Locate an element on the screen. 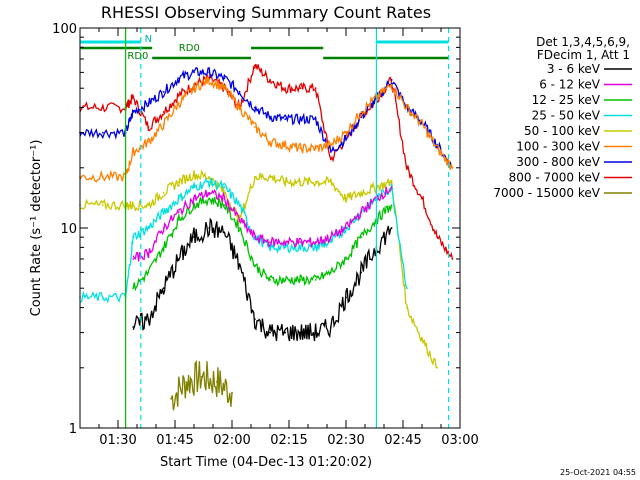 Image resolution: width=640 pixels, height=480 pixels. annotation-rd0-left: RD0 is located at coordinates (137, 56).